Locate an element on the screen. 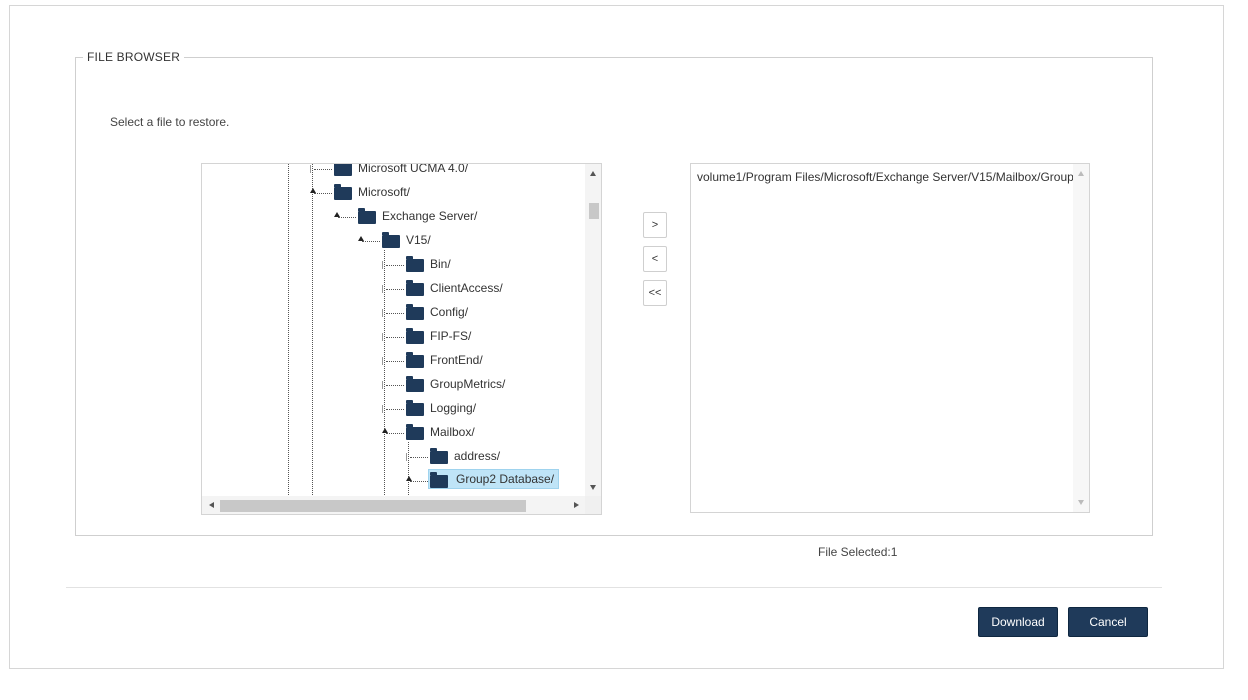 The height and width of the screenshot is (700, 1248). tree-node: Logging/ is located at coordinates (394, 409).